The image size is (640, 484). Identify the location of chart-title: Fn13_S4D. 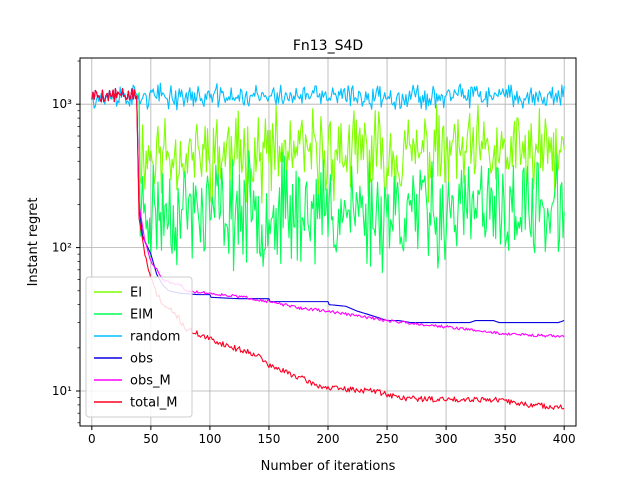
(328, 46).